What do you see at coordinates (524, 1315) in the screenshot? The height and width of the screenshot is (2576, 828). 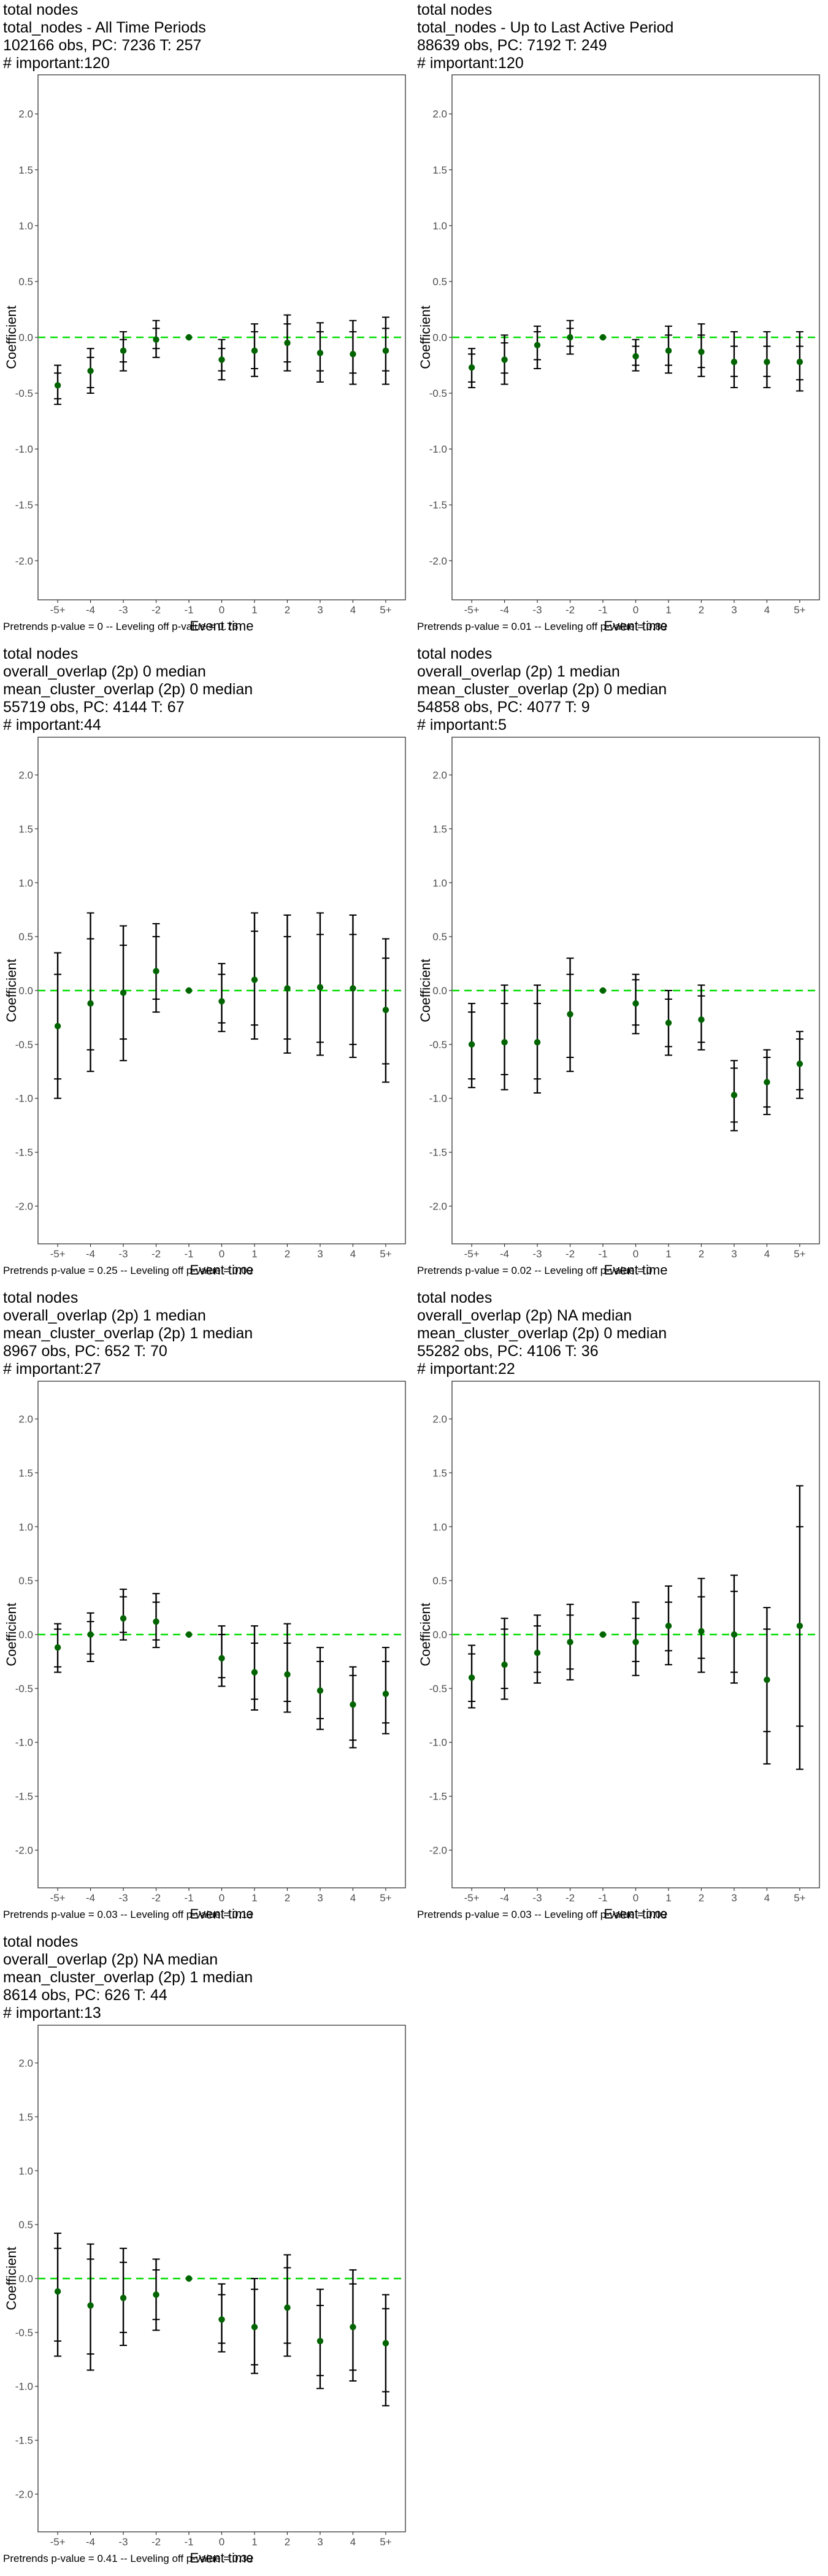 I see `chart-title-line: overall_overlap (2p) NA median` at bounding box center [524, 1315].